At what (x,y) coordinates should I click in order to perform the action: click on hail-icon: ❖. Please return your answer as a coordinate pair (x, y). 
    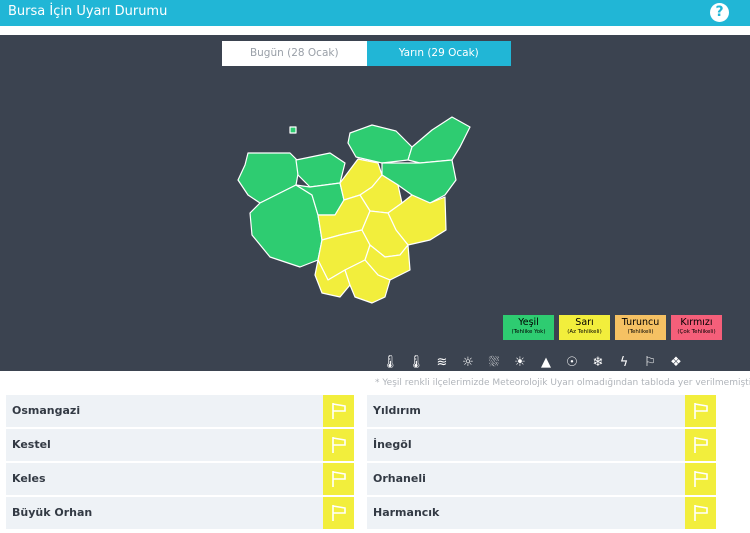
    Looking at the image, I should click on (676, 362).